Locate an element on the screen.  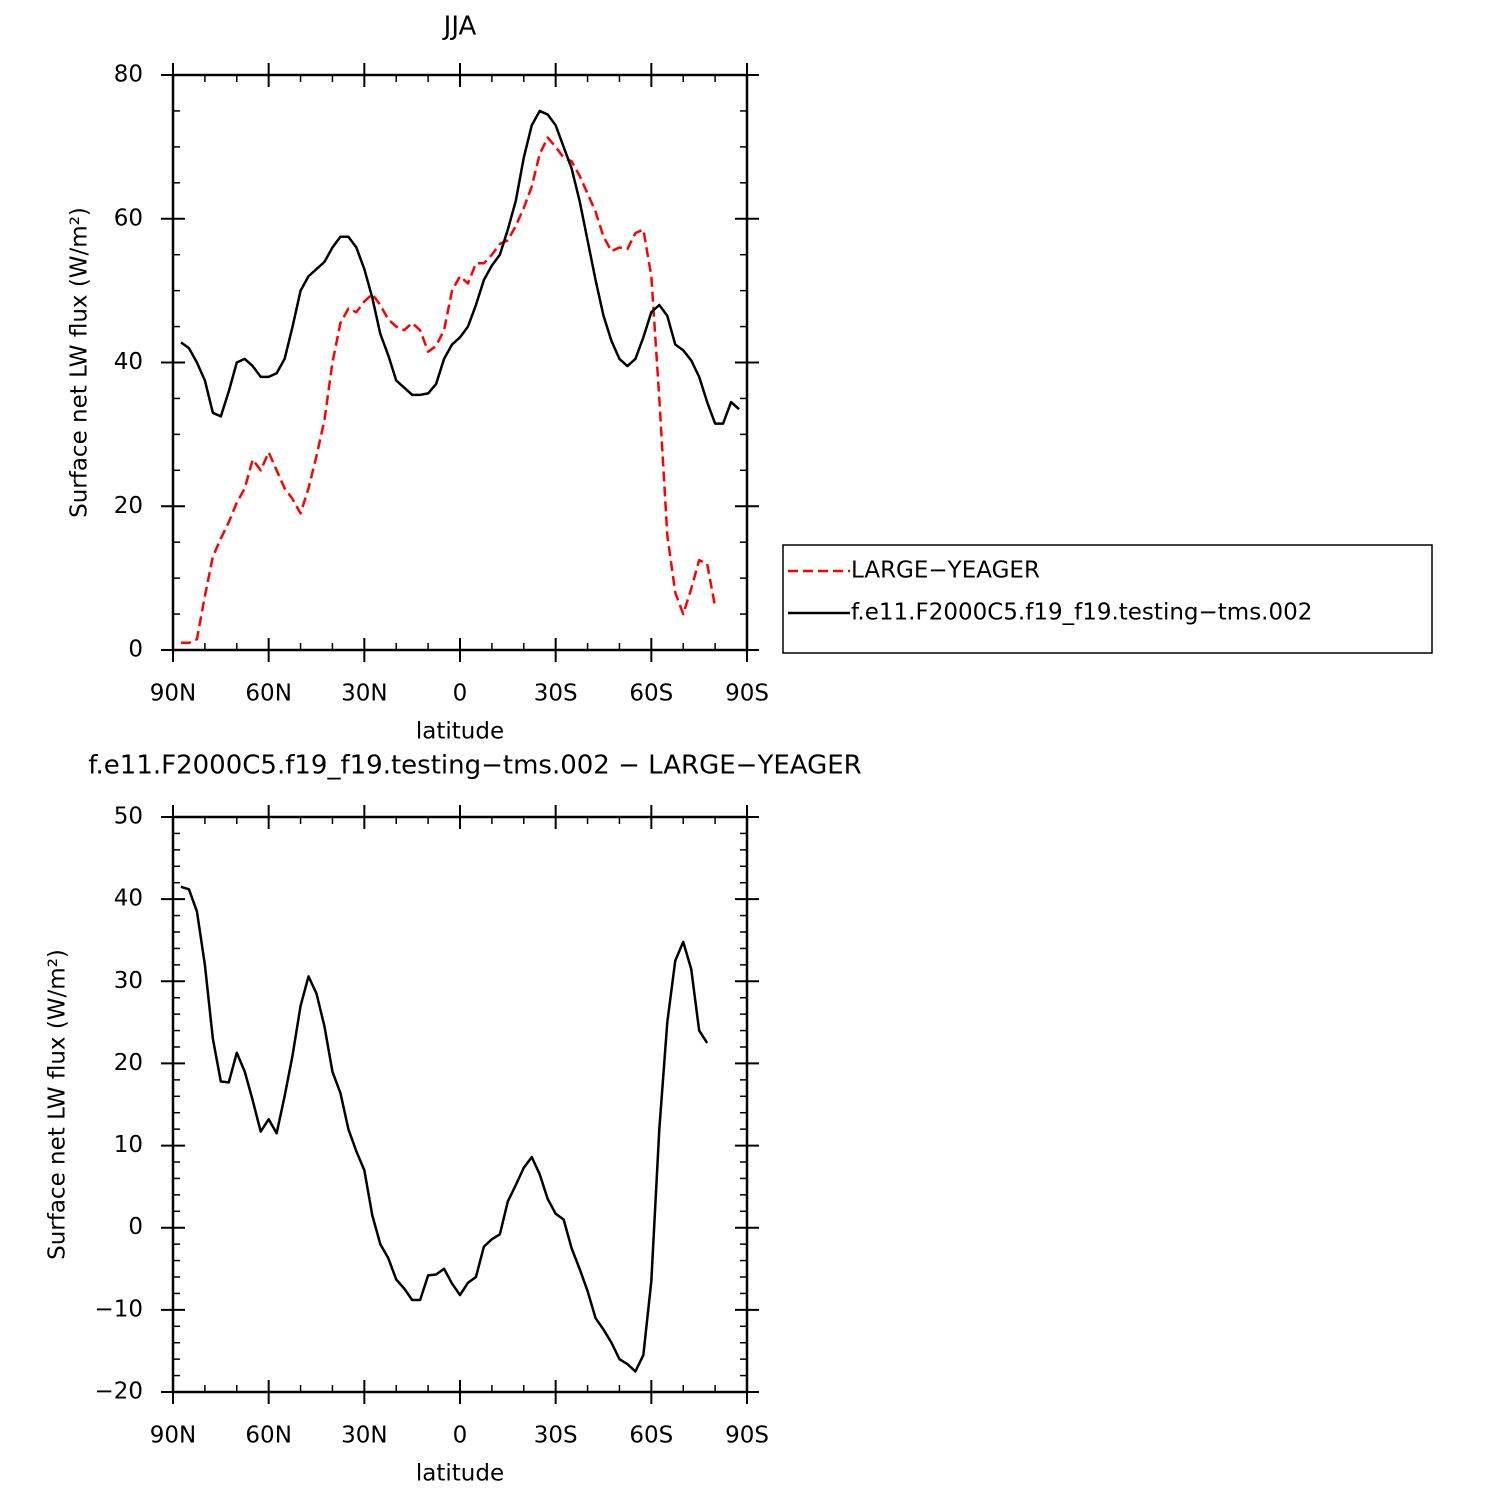
chart-title: JJA is located at coordinates (459, 27).